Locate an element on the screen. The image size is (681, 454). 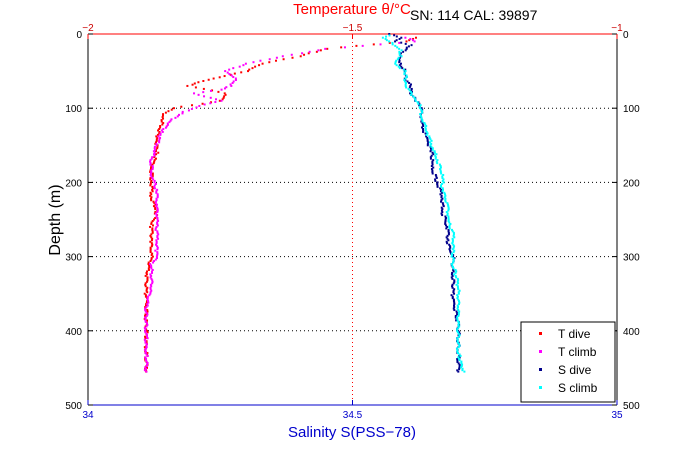
top-tick-label: −1.5 is located at coordinates (353, 28).